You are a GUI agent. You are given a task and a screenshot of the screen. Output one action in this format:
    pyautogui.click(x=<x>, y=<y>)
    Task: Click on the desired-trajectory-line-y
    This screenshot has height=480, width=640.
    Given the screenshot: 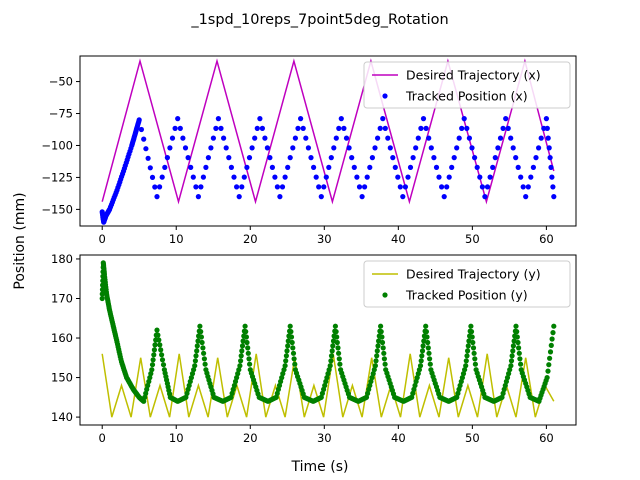 What is the action you would take?
    pyautogui.click(x=328, y=385)
    